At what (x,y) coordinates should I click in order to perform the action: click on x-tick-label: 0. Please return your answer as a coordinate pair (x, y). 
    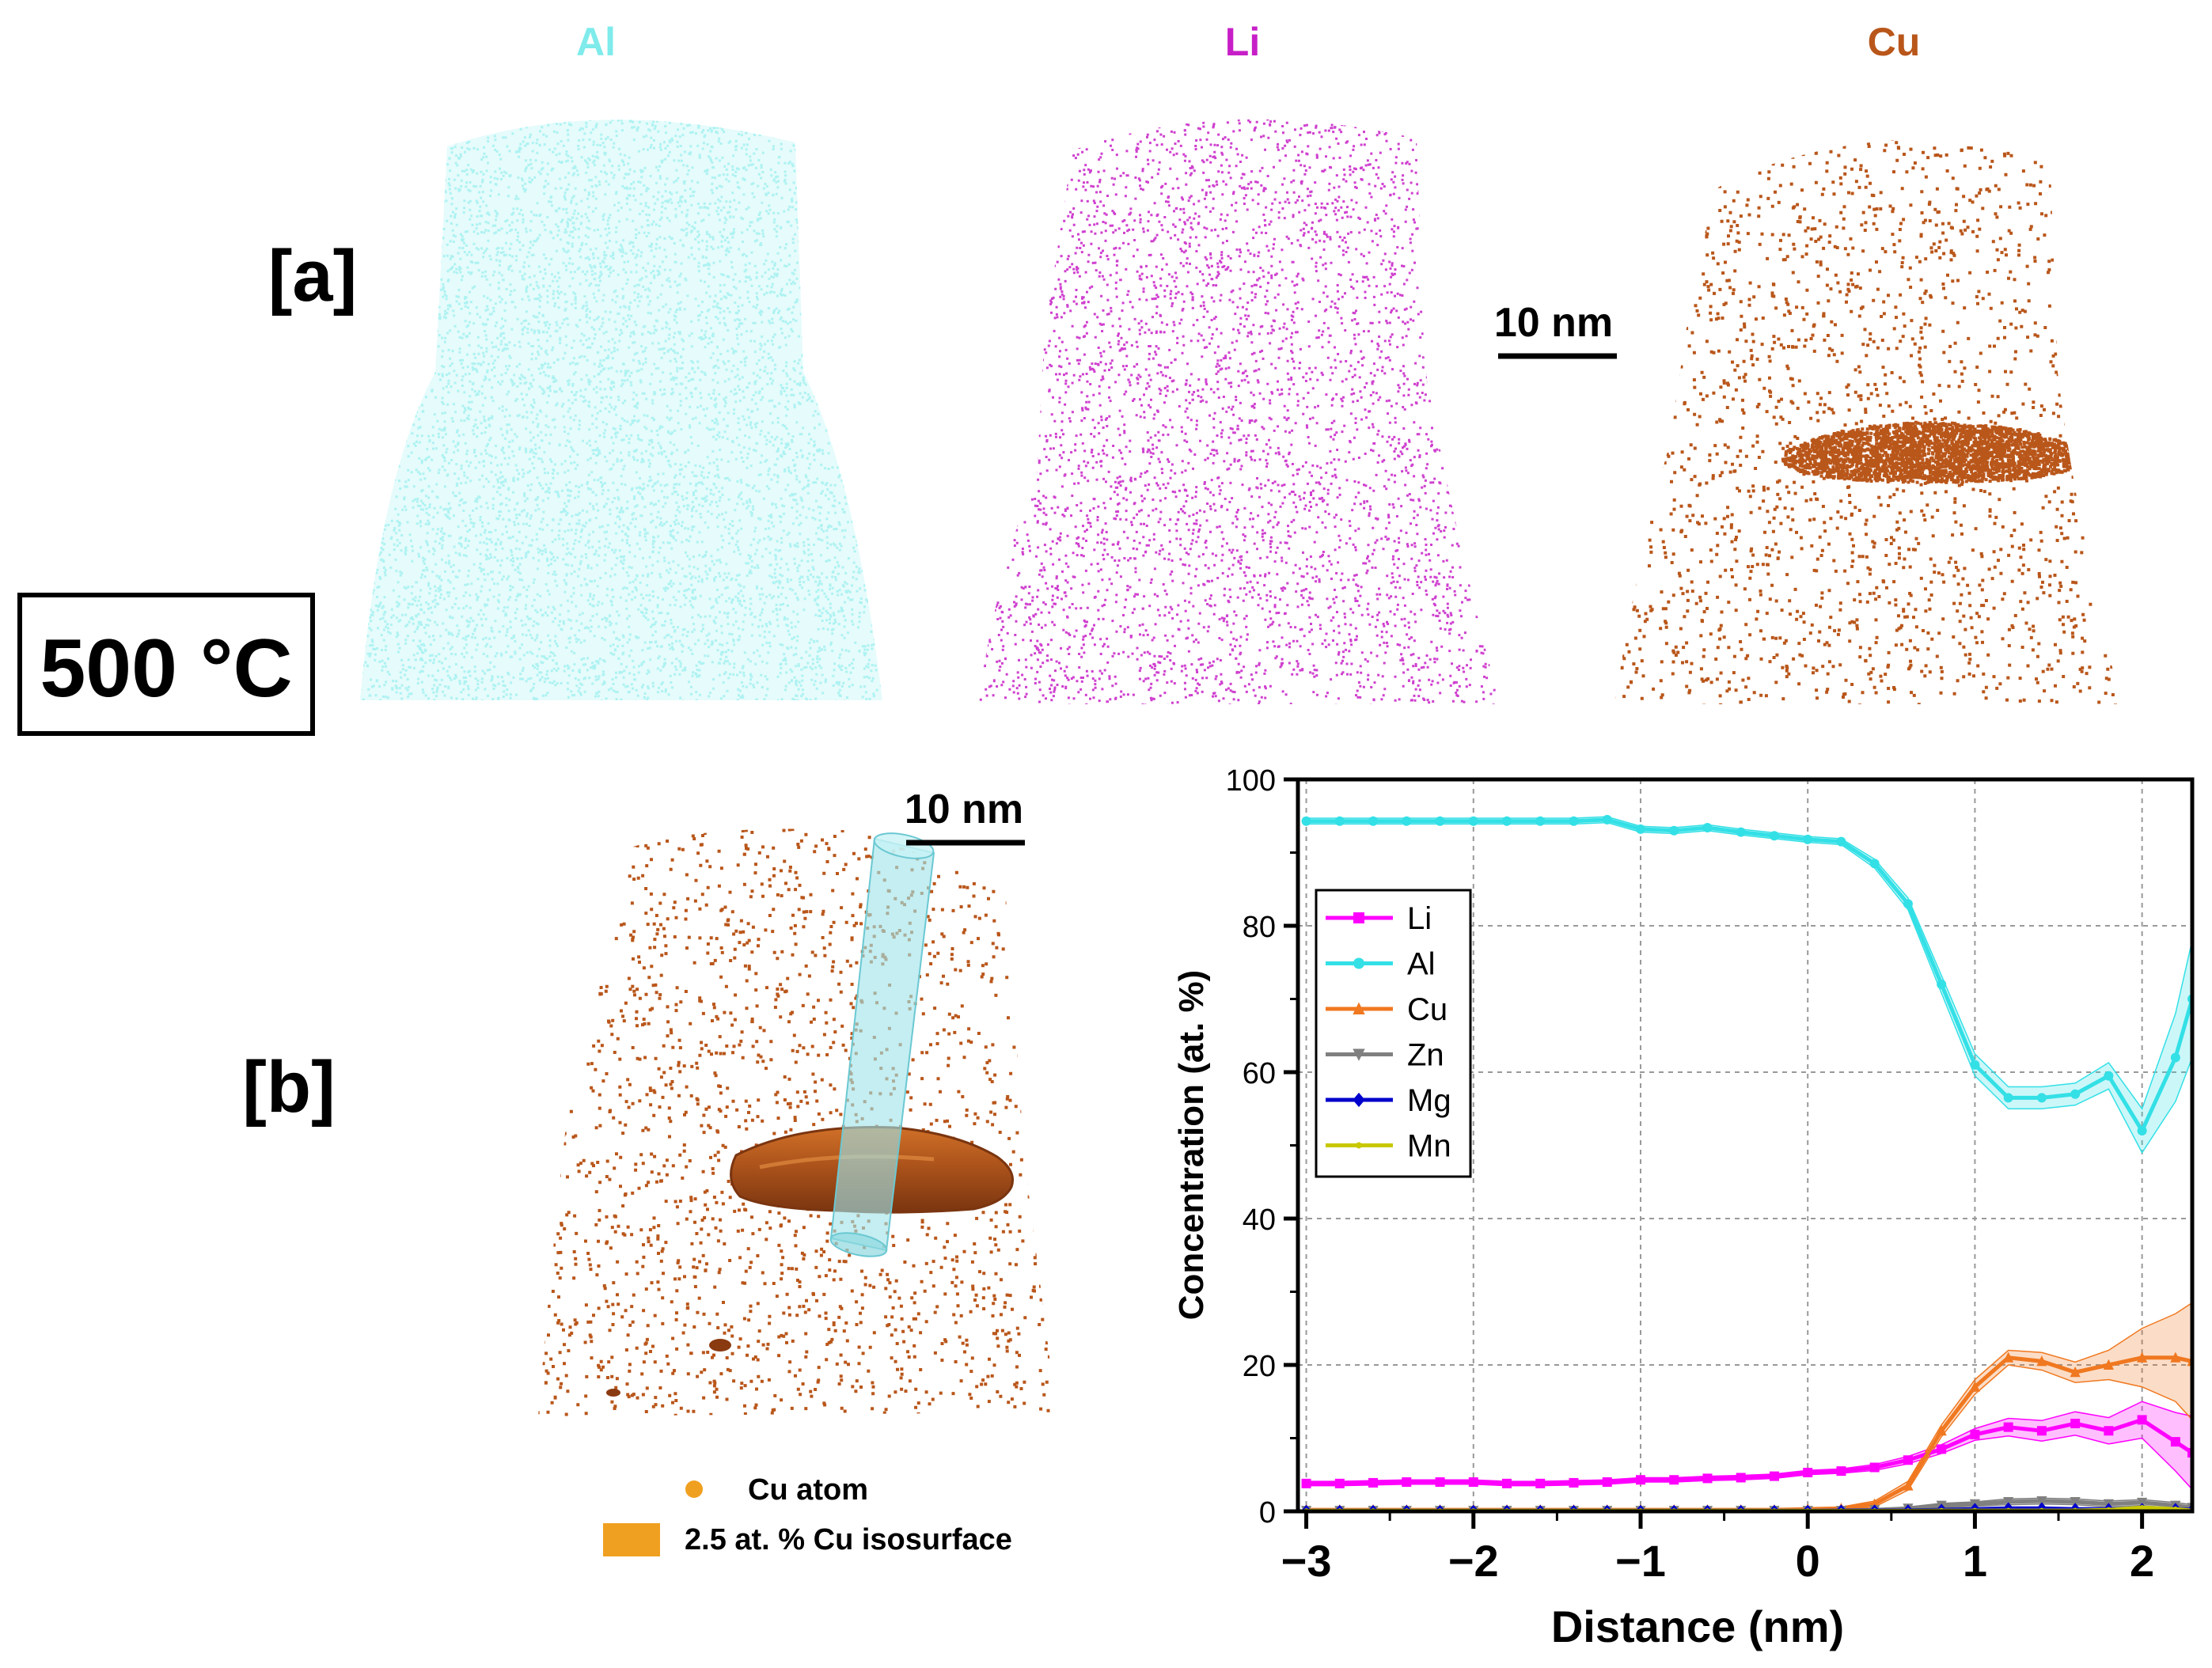
    Looking at the image, I should click on (1808, 1561).